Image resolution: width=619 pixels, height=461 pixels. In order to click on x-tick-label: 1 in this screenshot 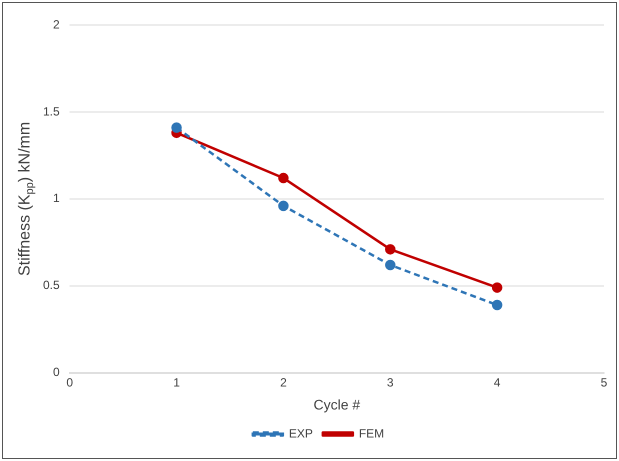, I will do `click(176, 382)`.